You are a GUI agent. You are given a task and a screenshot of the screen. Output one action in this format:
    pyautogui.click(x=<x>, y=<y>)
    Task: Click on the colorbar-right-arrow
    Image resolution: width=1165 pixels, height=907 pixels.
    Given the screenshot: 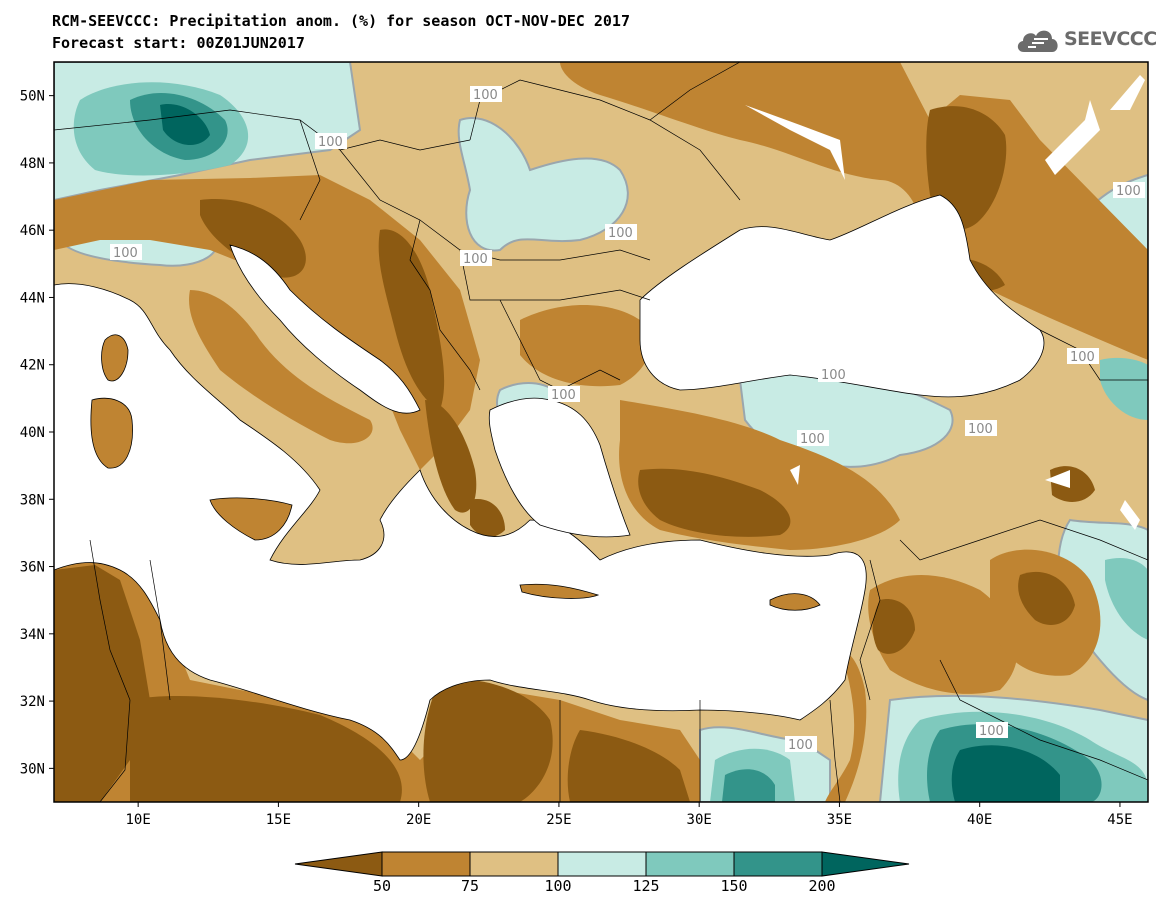 What is the action you would take?
    pyautogui.click(x=865, y=864)
    